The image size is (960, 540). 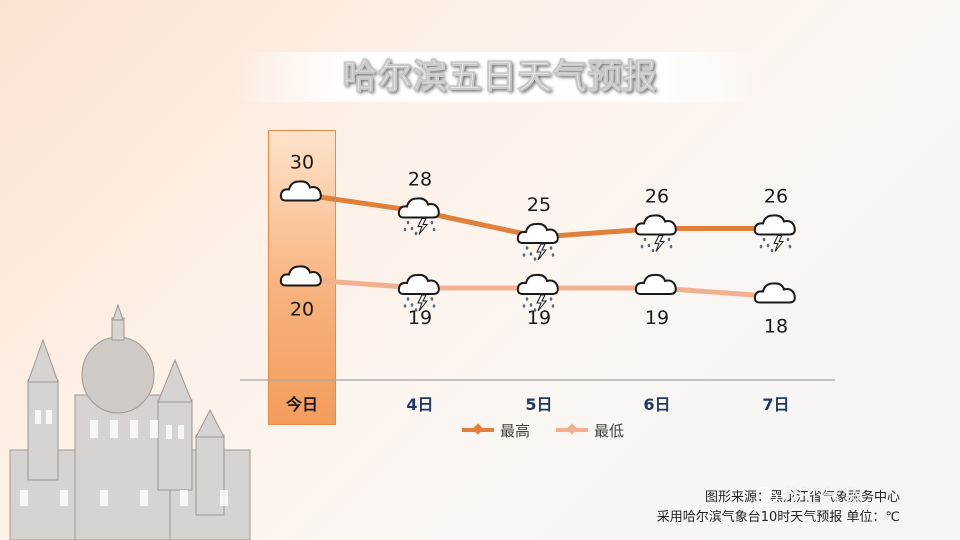 I want to click on title-band, so click(x=500, y=77).